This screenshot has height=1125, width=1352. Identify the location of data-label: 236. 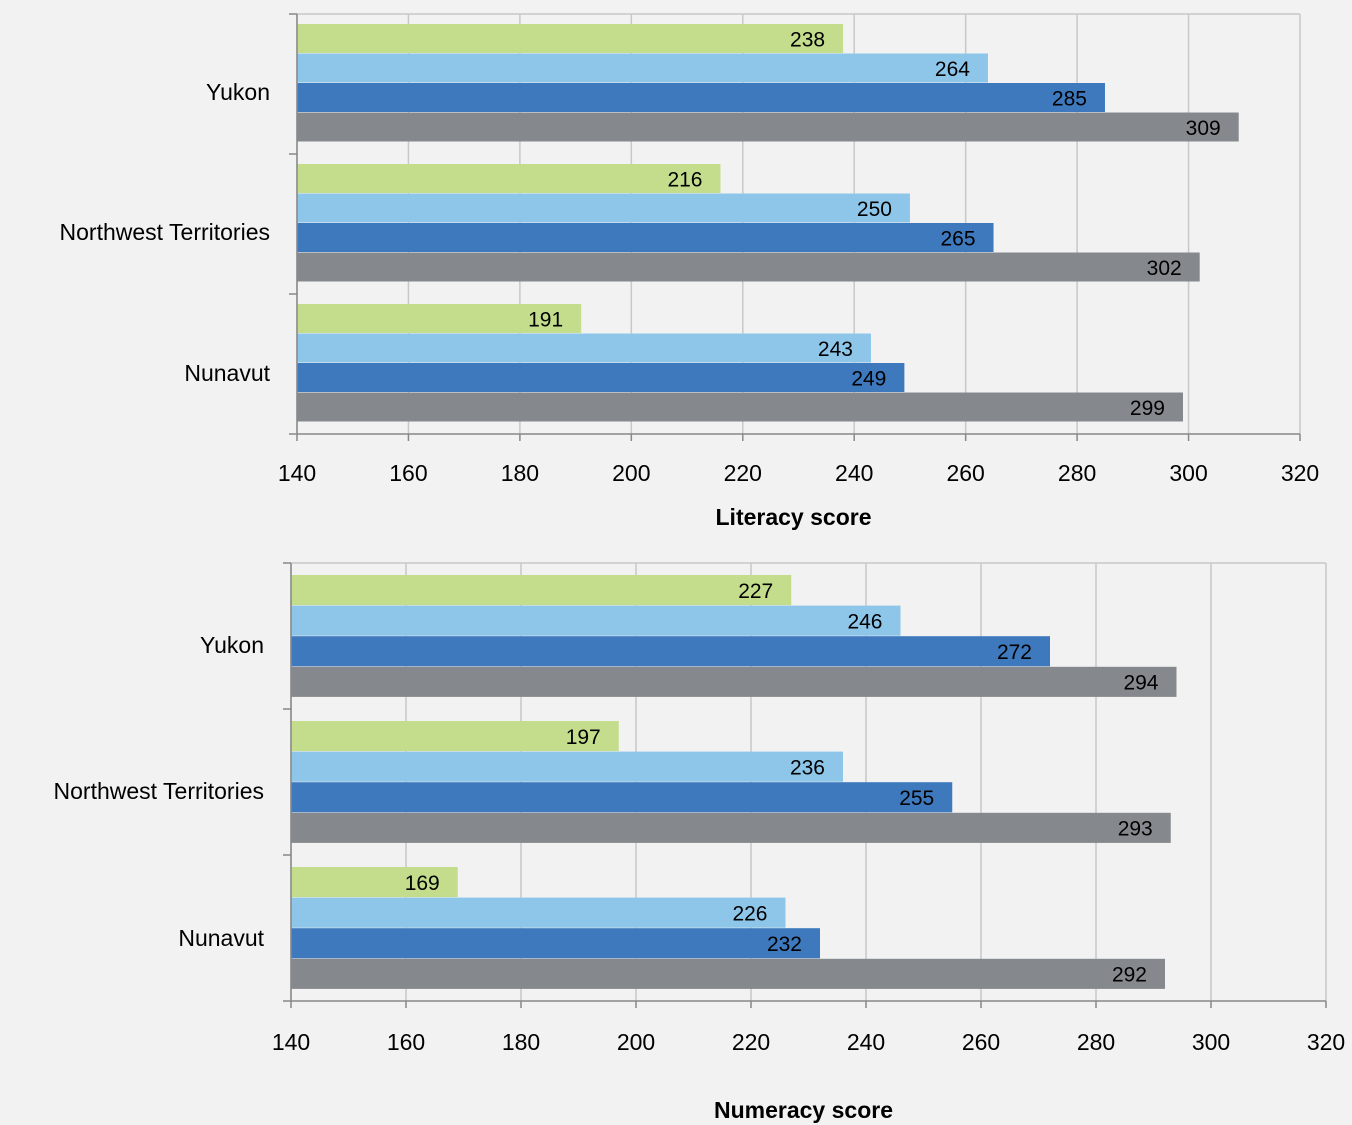
(807, 767).